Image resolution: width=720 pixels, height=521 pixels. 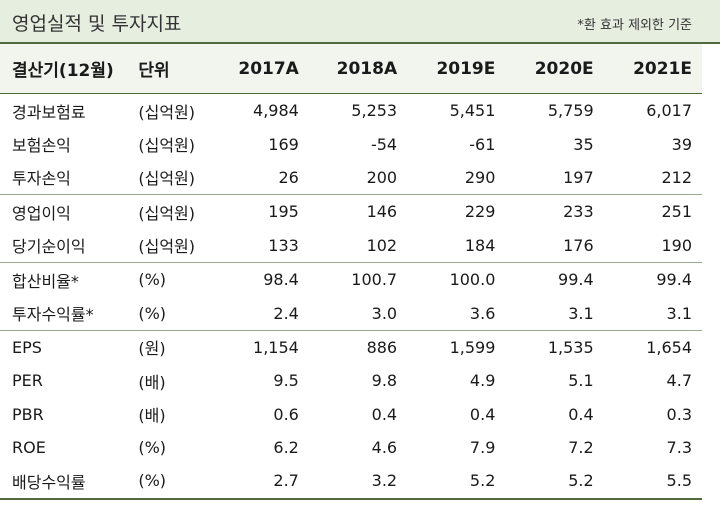 What do you see at coordinates (679, 381) in the screenshot?
I see `cell-value: 4.7` at bounding box center [679, 381].